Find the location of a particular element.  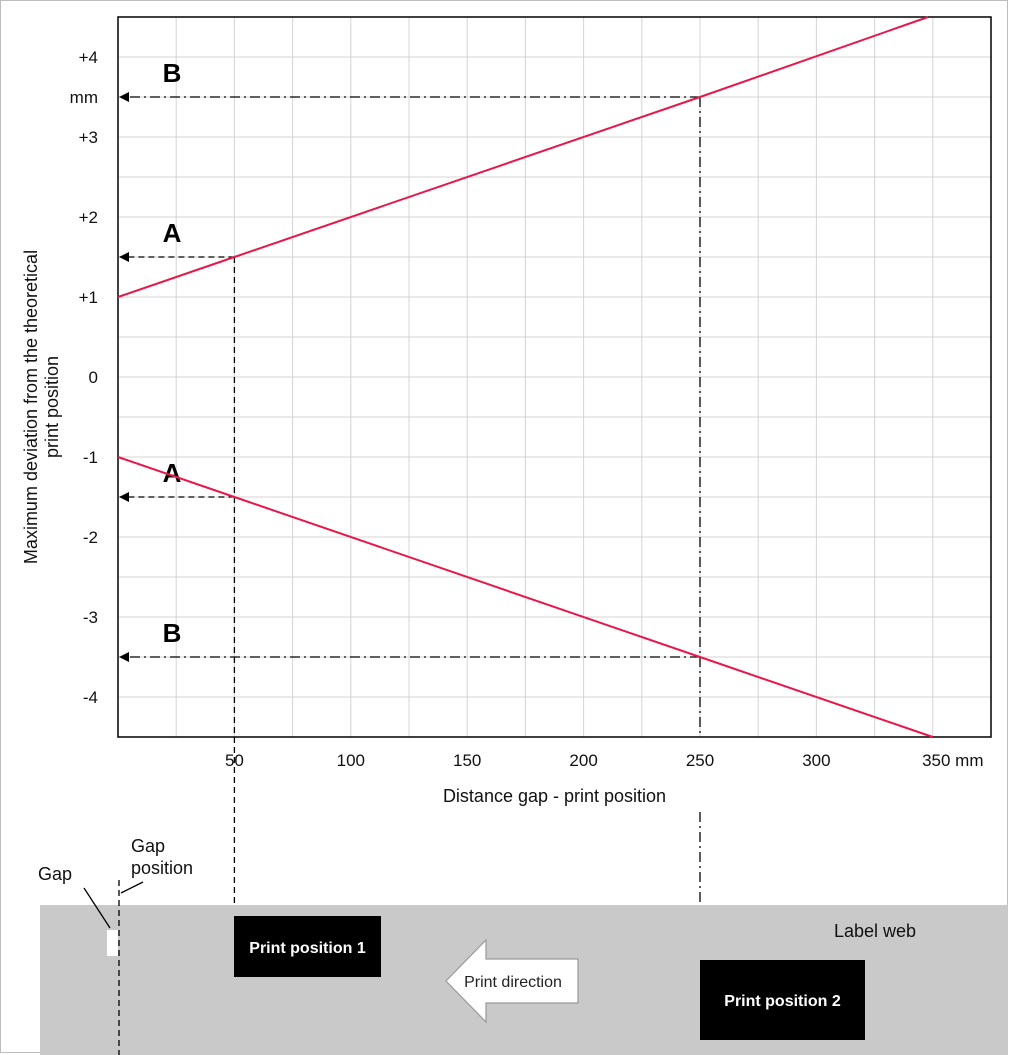

y-tick-label: -2 is located at coordinates (90, 537).